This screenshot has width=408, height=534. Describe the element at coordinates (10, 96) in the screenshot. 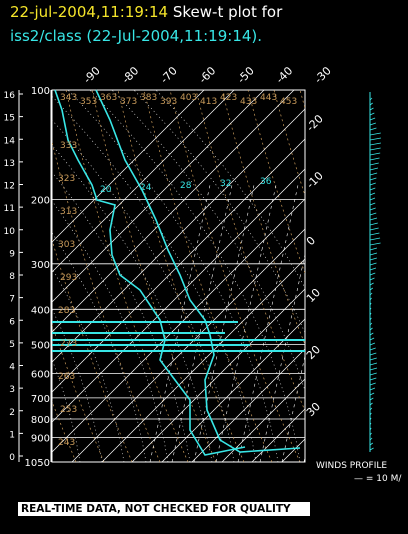

I see `height-tick-label: 16` at that location.